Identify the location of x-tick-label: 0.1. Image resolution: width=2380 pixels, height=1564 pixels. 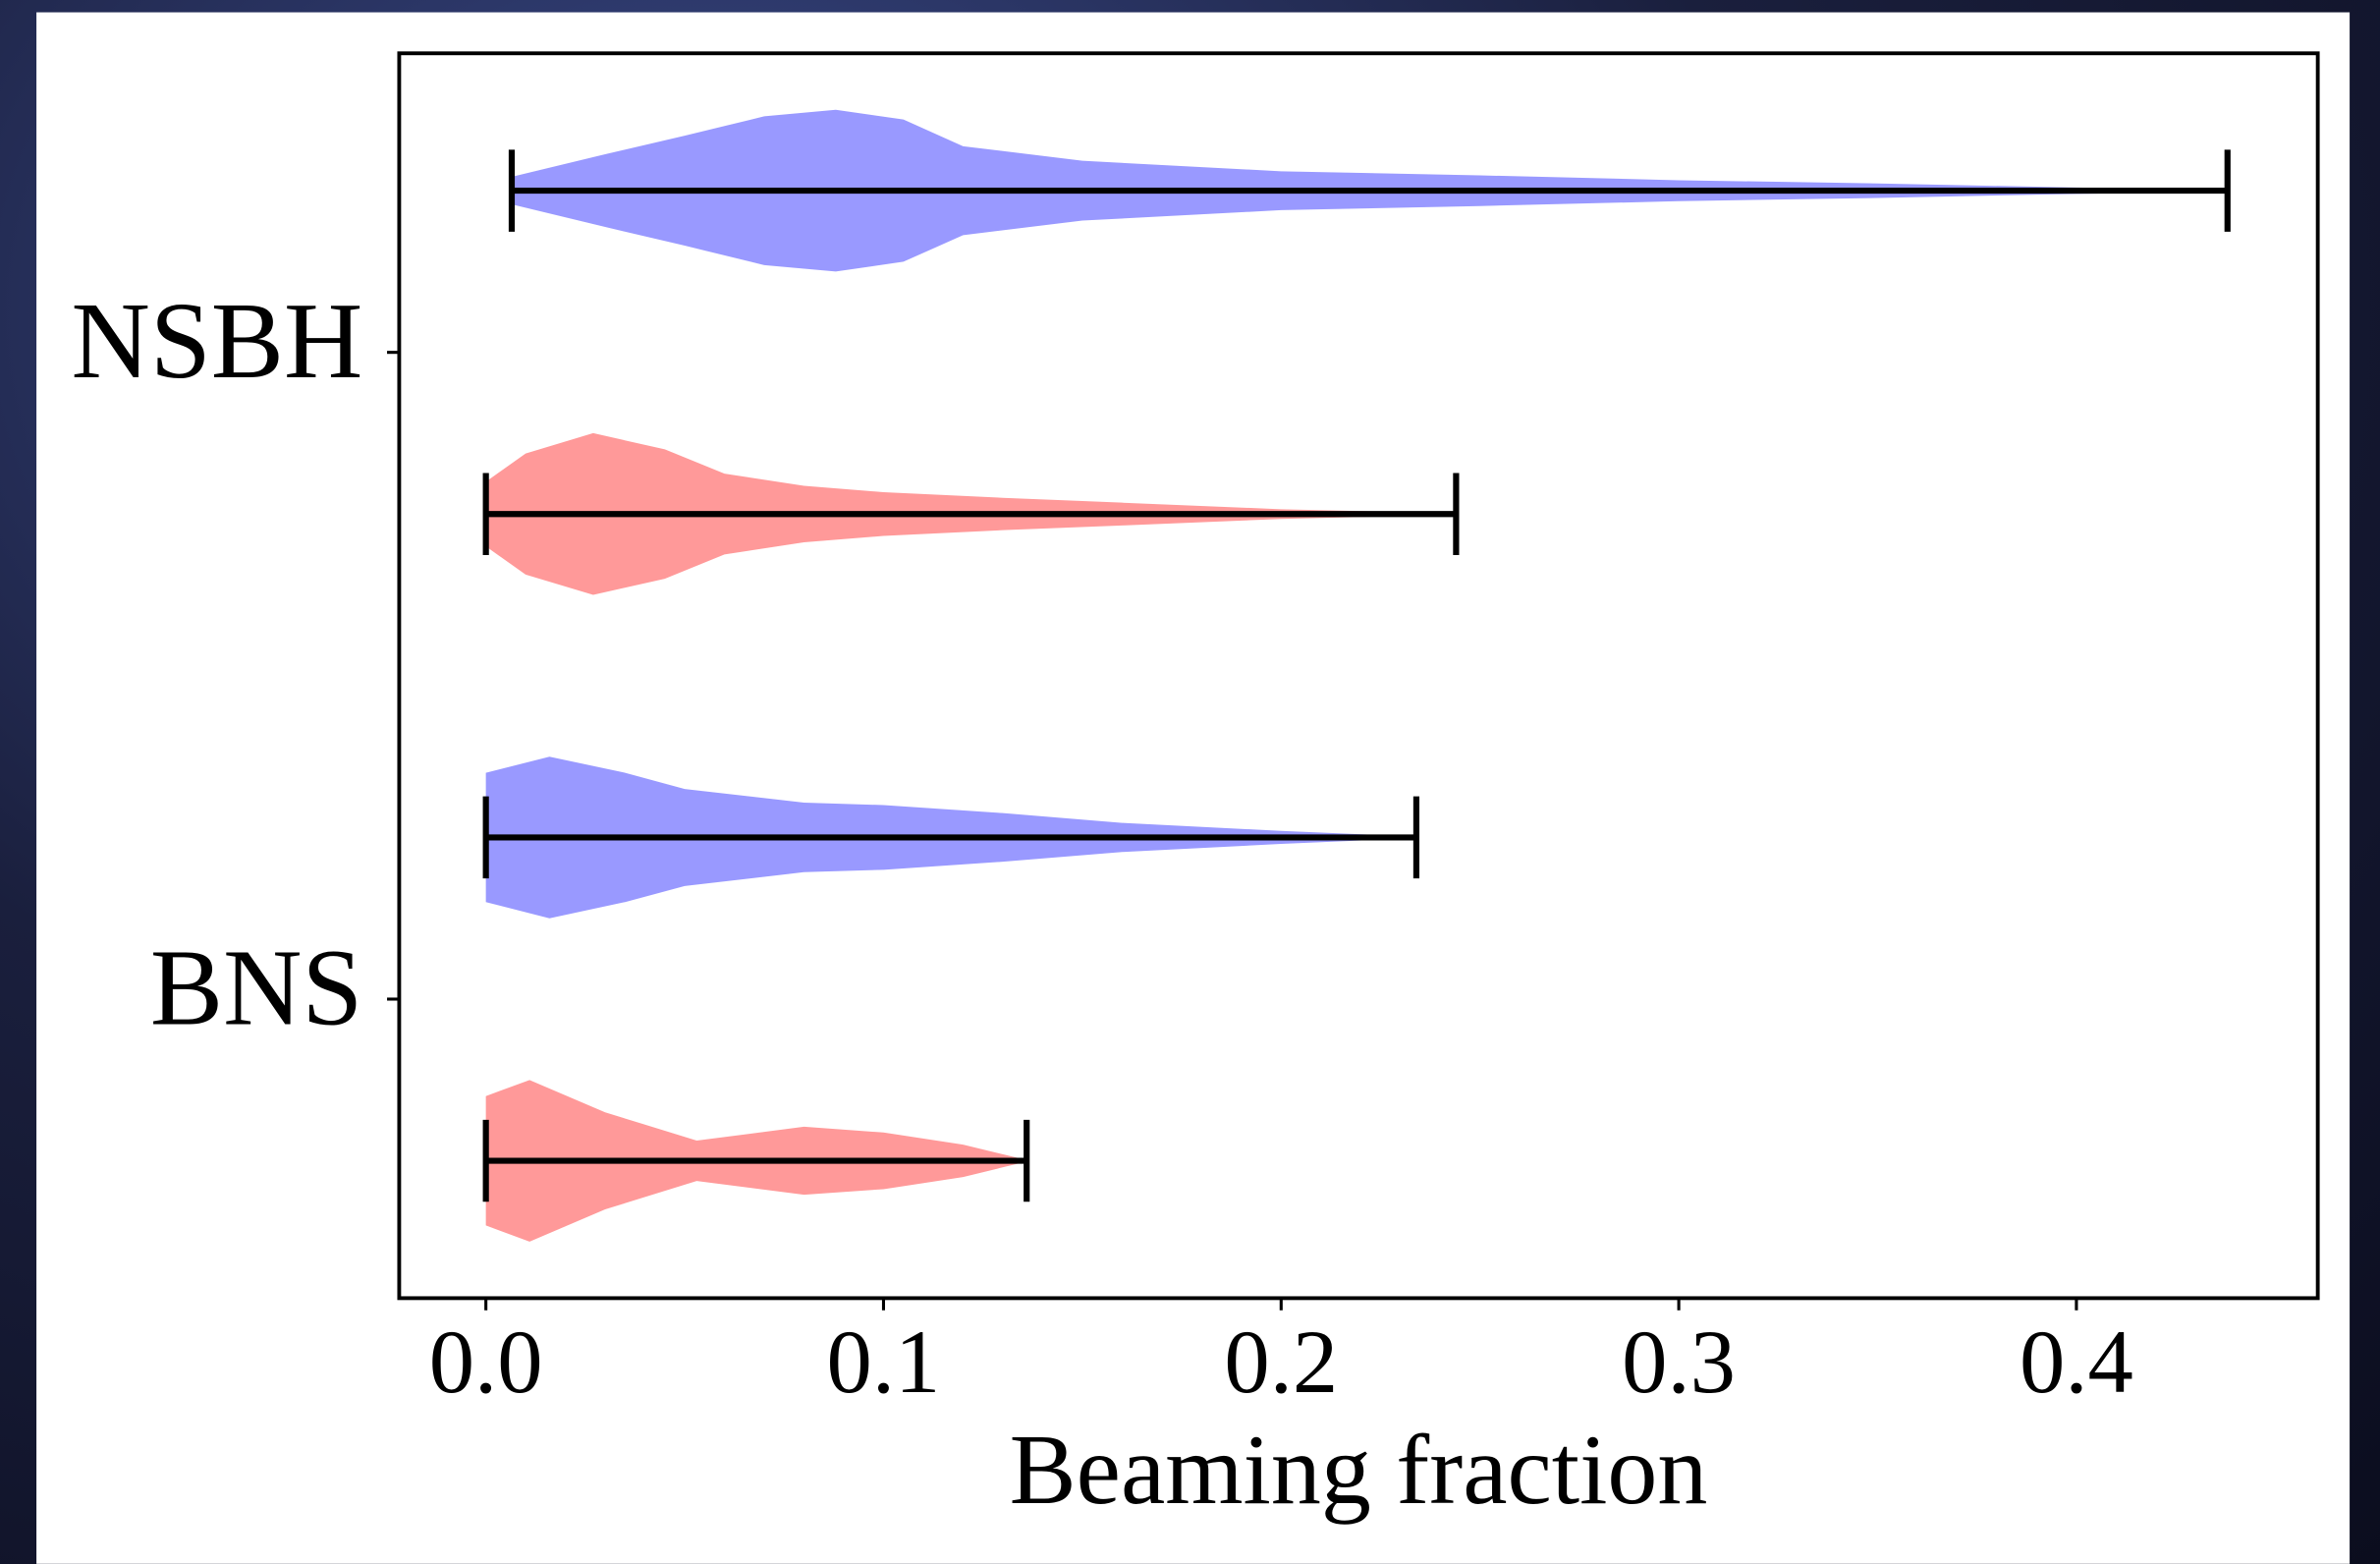
(884, 1362).